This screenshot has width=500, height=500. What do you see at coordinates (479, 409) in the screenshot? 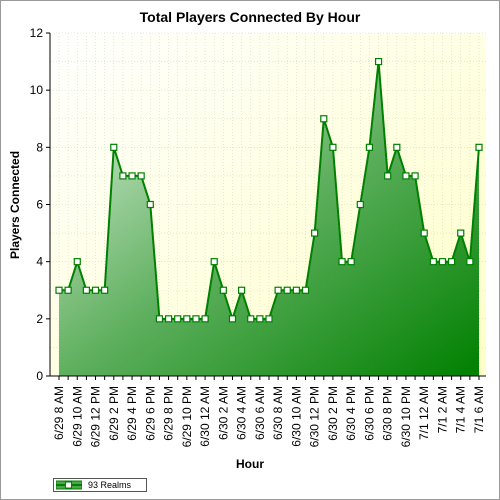
I see `x-tick-label: 7/1 6 AM` at bounding box center [479, 409].